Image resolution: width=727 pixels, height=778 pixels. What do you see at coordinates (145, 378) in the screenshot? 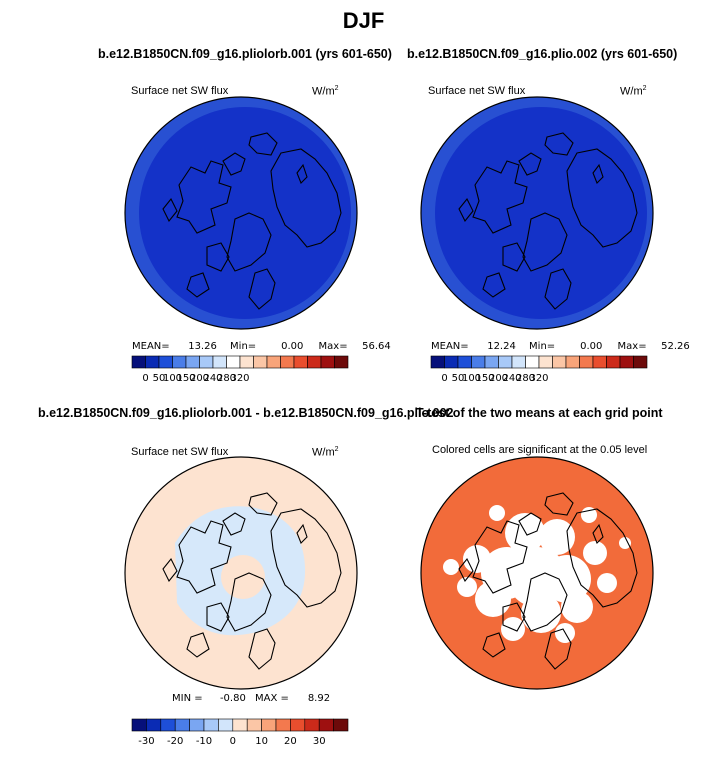
I see `colorbar-tick-label: 0` at bounding box center [145, 378].